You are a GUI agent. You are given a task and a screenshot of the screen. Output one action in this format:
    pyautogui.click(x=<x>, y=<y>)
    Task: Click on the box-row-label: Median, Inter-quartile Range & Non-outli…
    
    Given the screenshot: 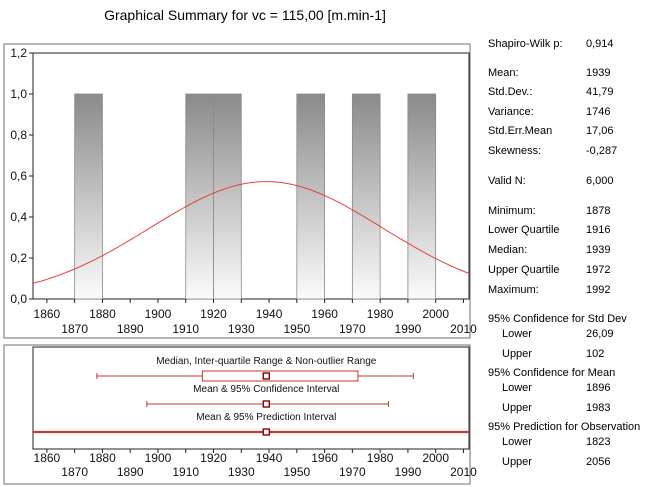 What is the action you would take?
    pyautogui.click(x=266, y=361)
    